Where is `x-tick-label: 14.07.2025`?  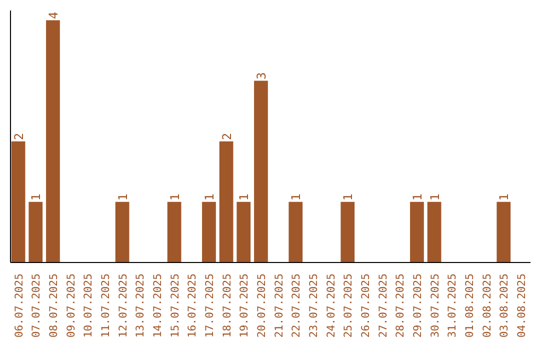
x-tick-label: 14.07.2025 is located at coordinates (157, 306).